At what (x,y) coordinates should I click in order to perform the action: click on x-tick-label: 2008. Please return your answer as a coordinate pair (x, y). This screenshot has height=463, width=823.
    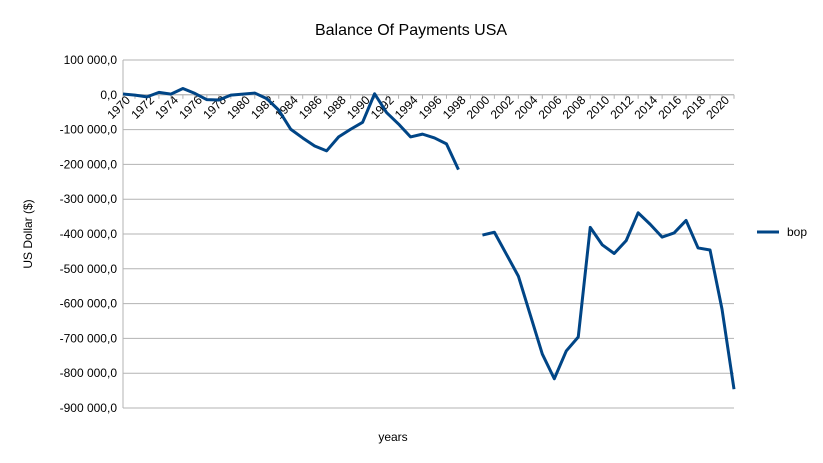
    Looking at the image, I should click on (574, 107).